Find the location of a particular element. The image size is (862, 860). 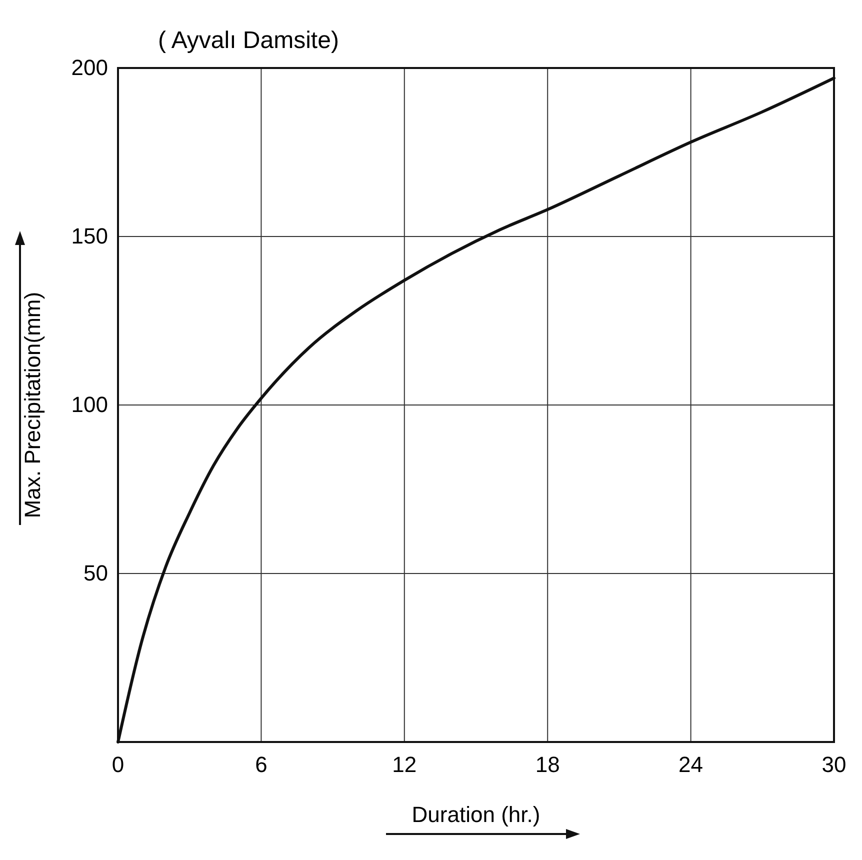

x-tick-label: 0 is located at coordinates (118, 764).